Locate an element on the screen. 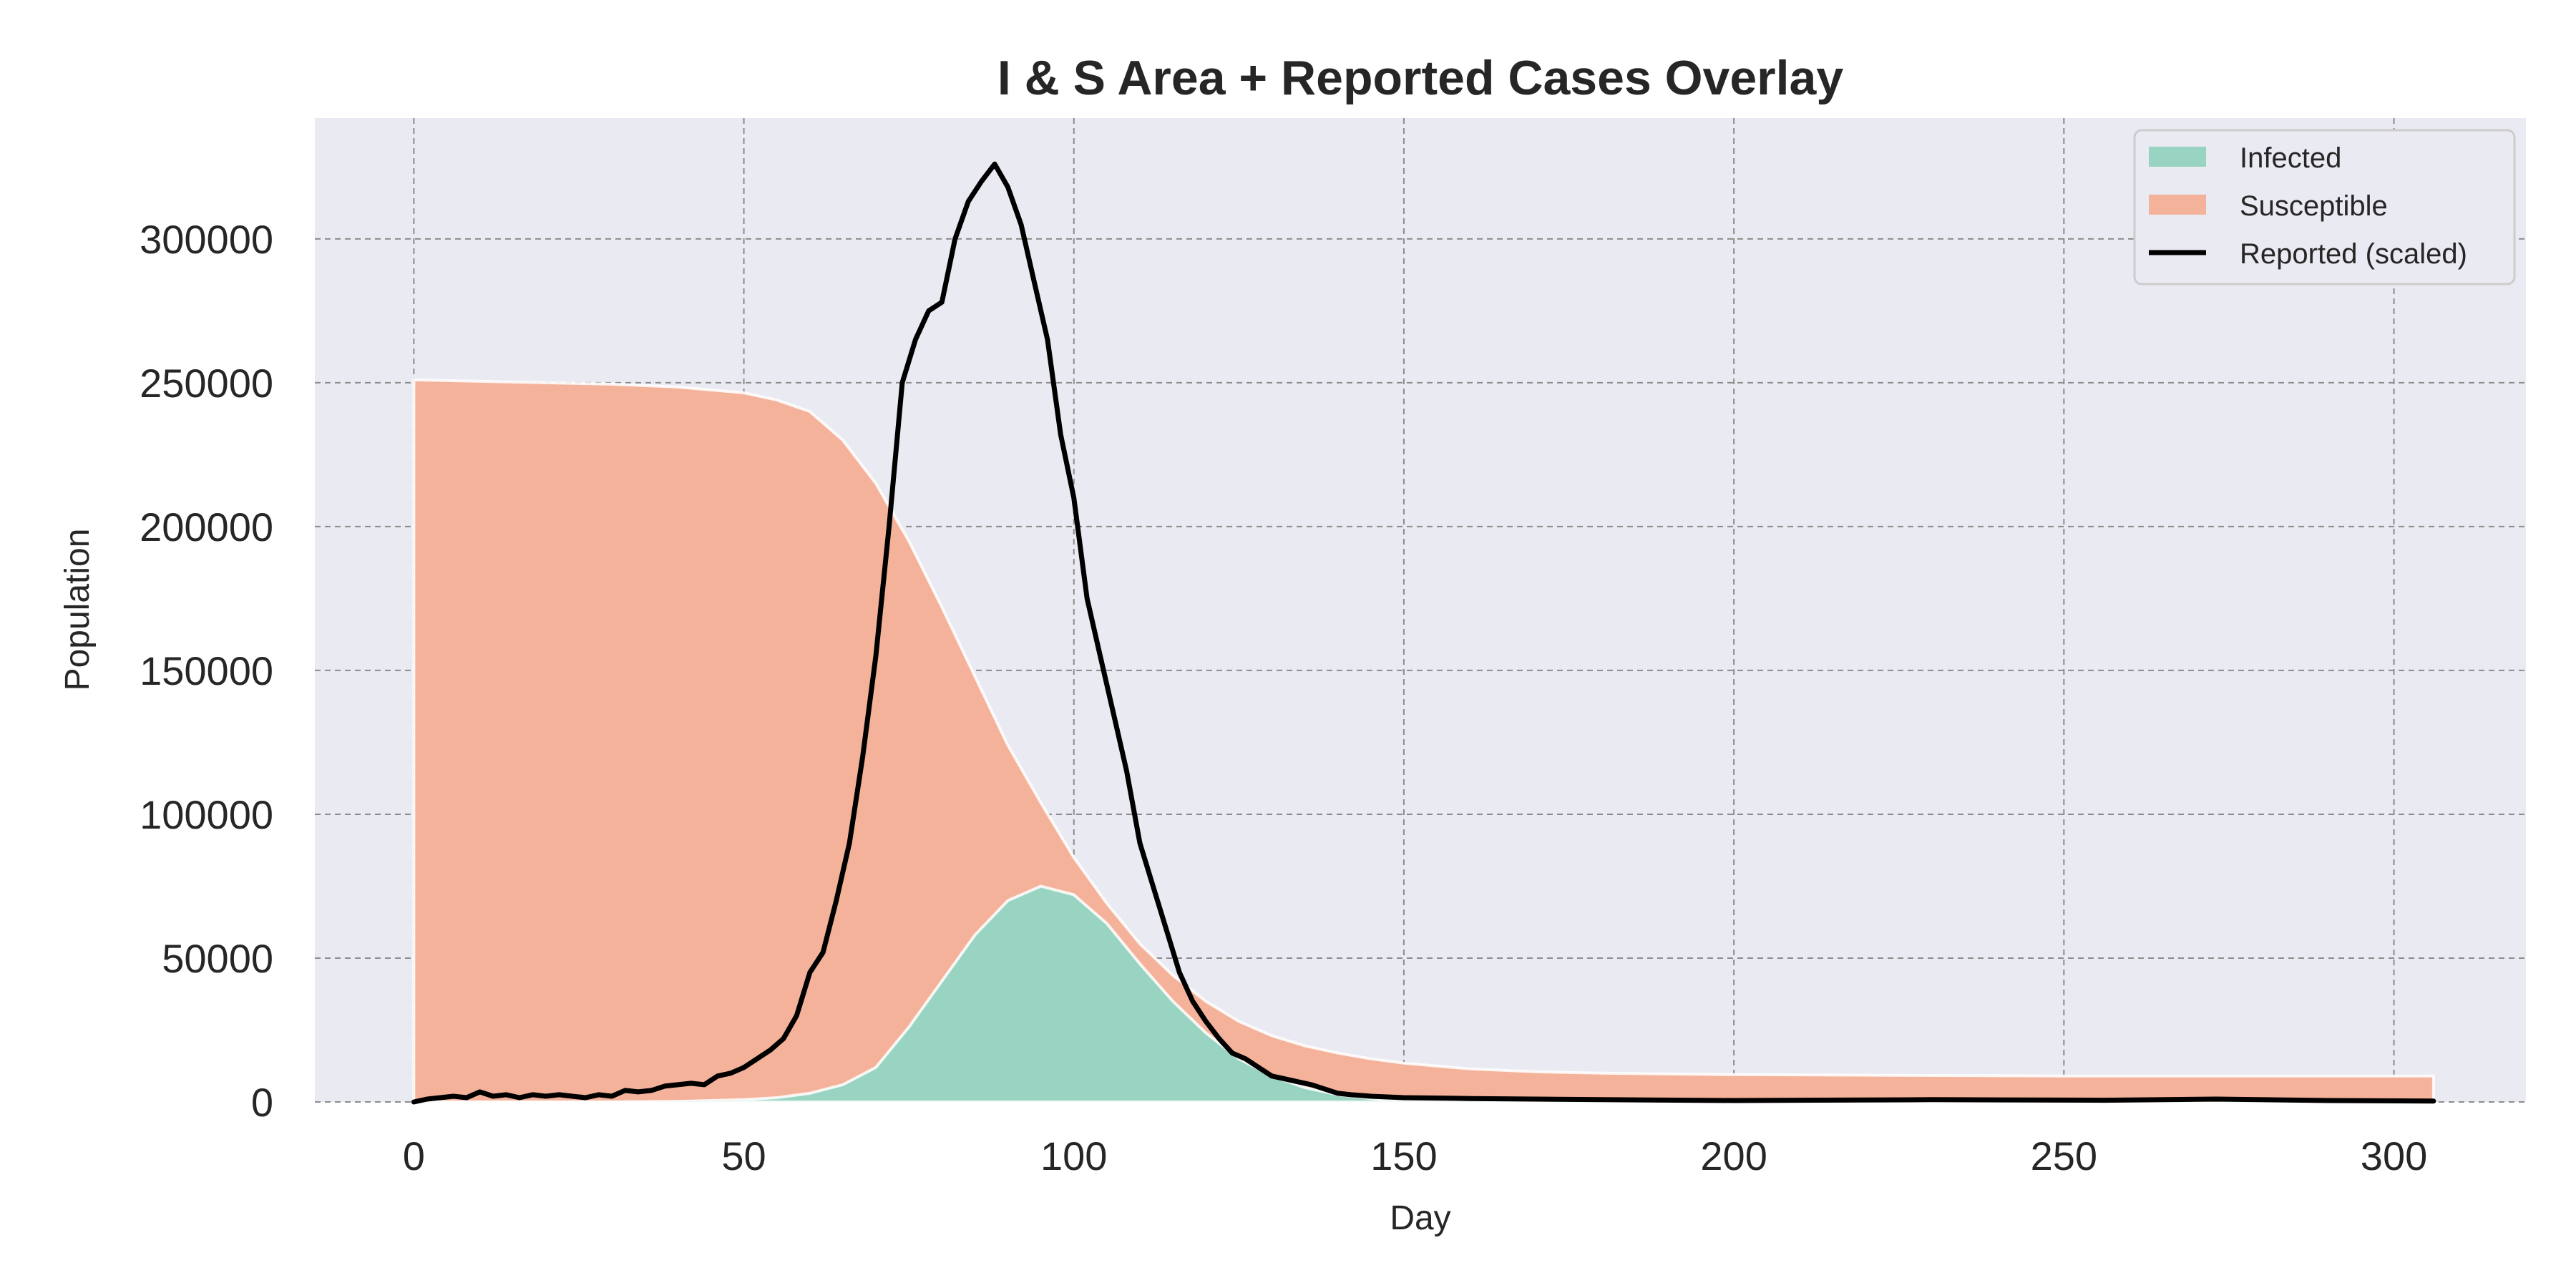 The image size is (2576, 1288). legend-label-susceptible: Susceptible is located at coordinates (2314, 206).